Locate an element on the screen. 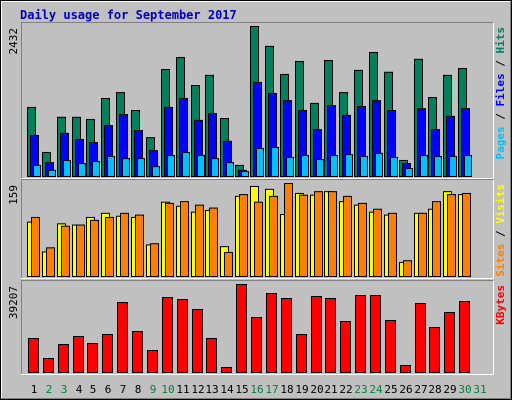 This screenshot has height=400, width=512. x-tick-label: 29 is located at coordinates (449, 389).